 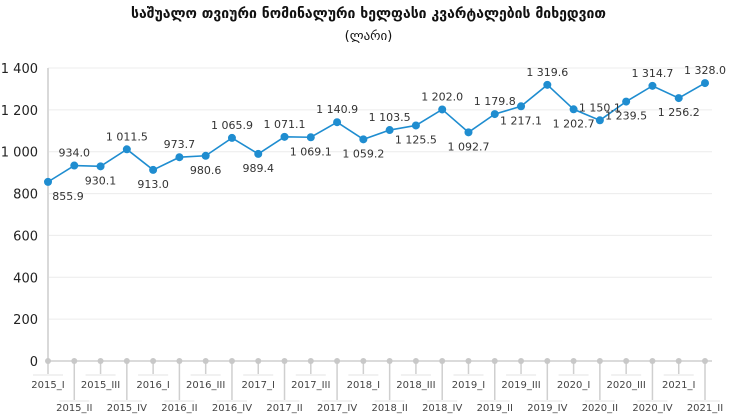 I want to click on x-tick-label: 2019_II, so click(x=495, y=408).